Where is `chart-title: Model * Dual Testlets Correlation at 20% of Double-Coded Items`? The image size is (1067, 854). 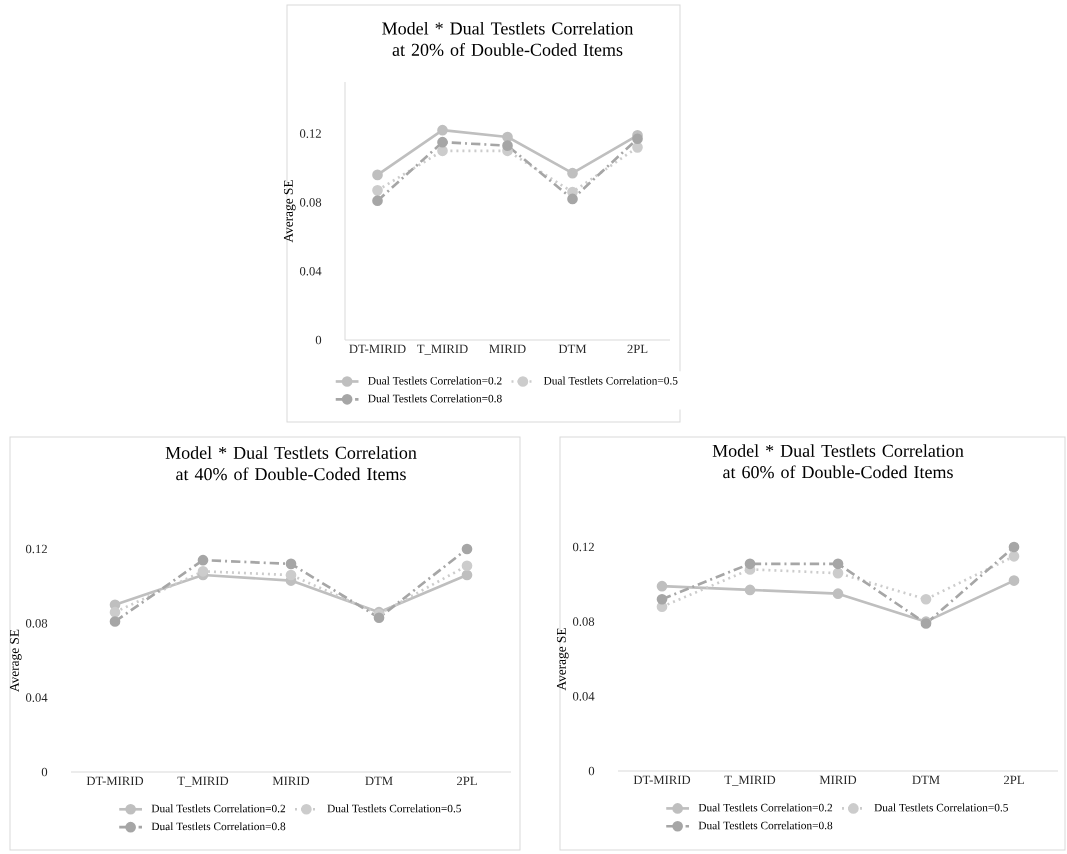
chart-title: Model * Dual Testlets Correlation at 20% of Double-Coded Items is located at coordinates (508, 38).